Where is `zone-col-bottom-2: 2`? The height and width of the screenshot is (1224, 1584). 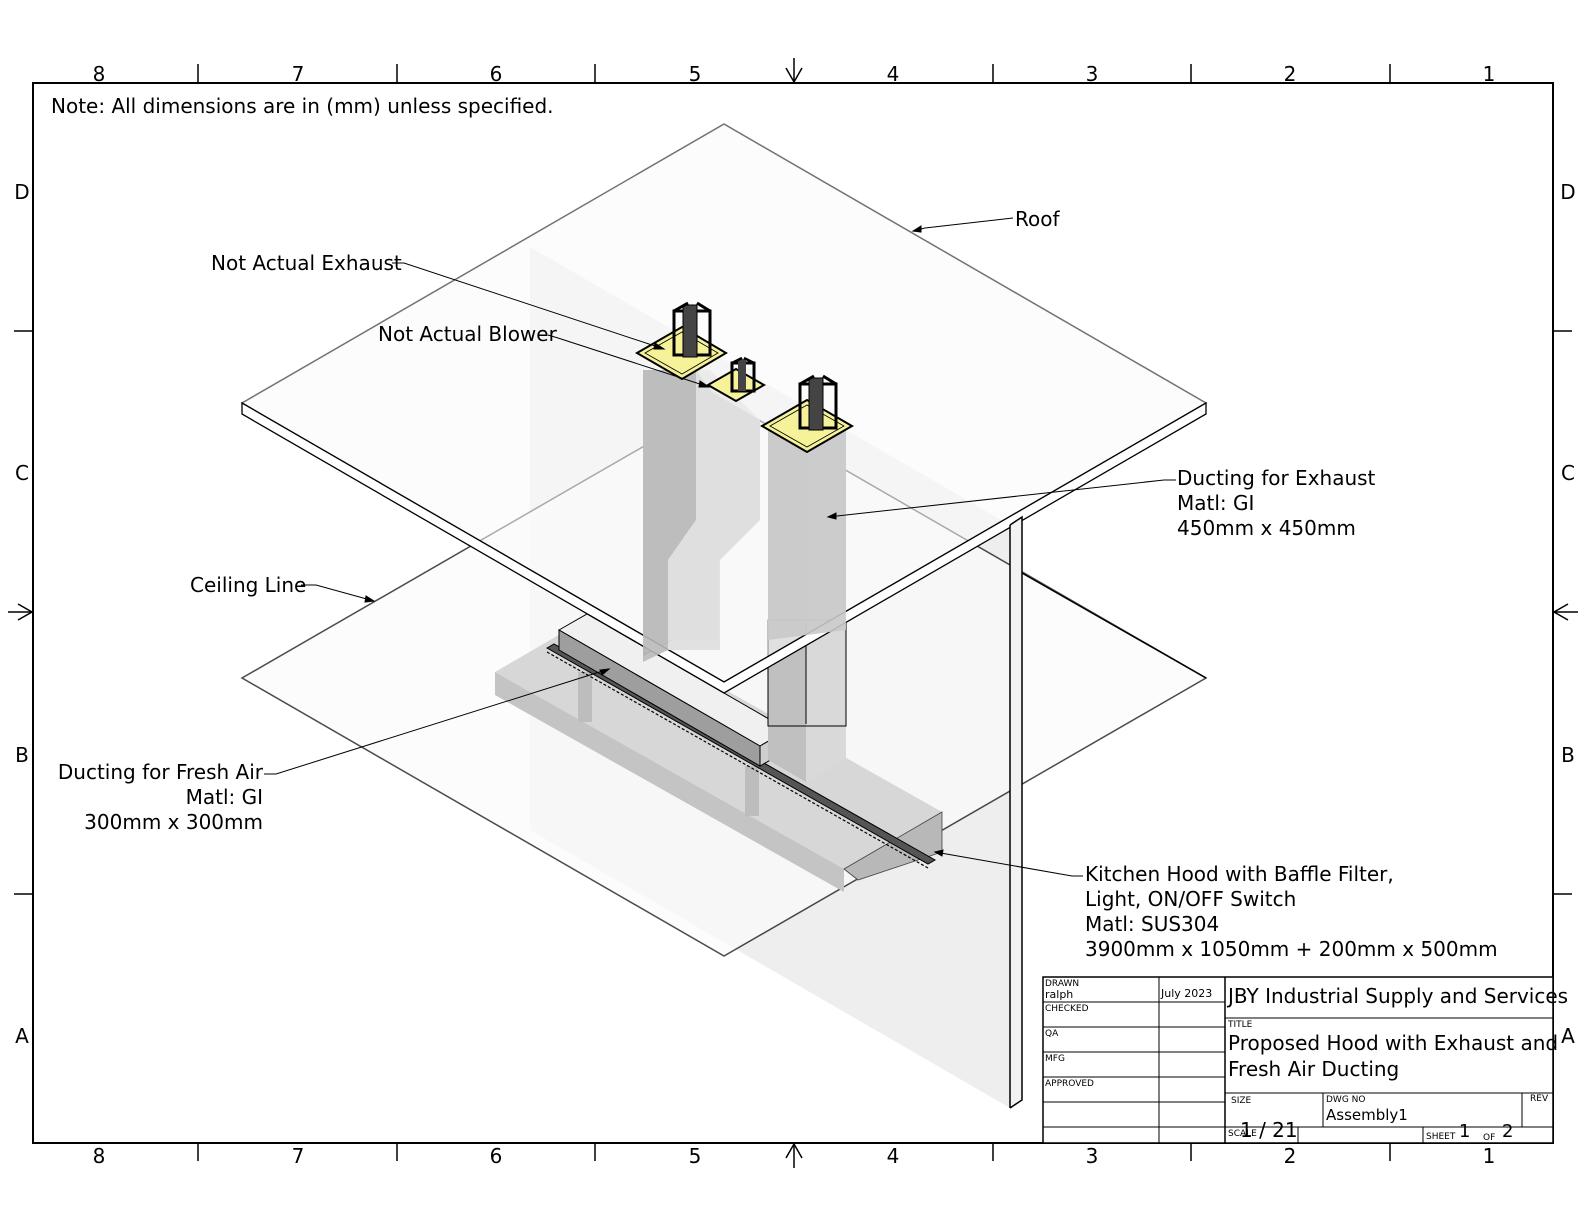 zone-col-bottom-2: 2 is located at coordinates (1290, 1156).